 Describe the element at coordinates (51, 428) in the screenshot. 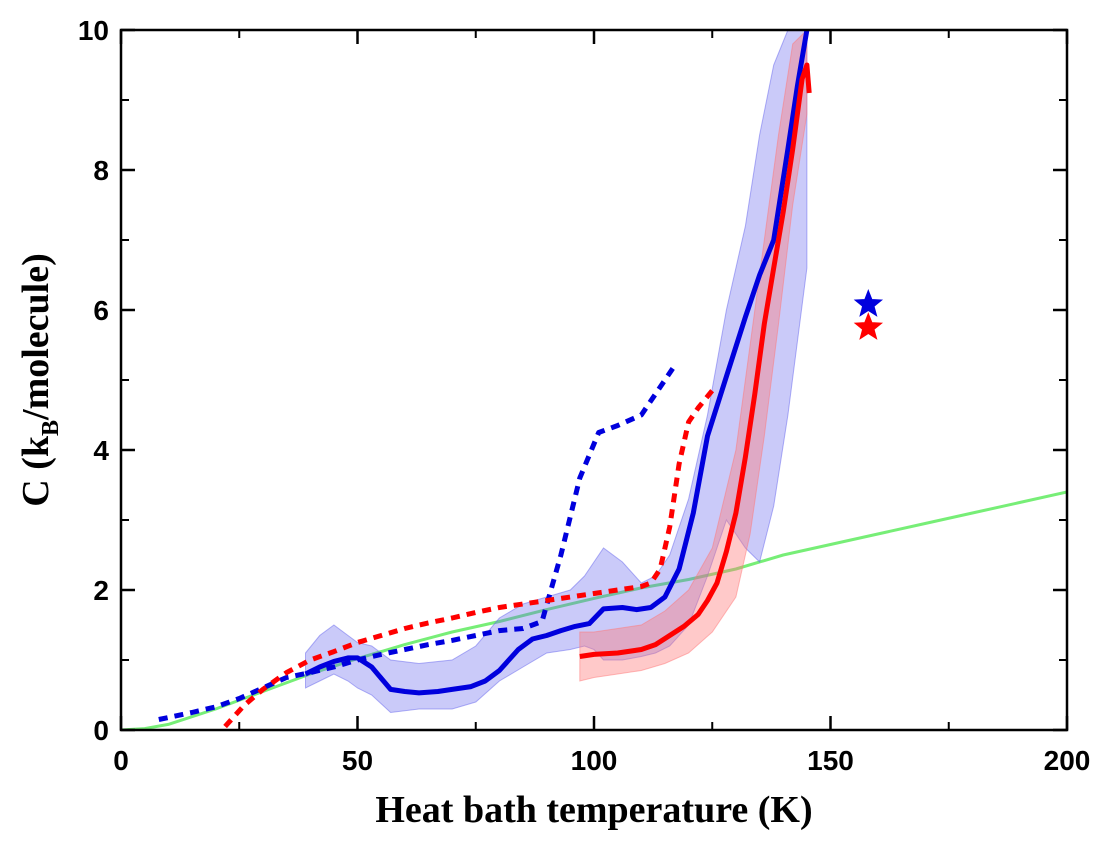

I see `y-axis-title-subscript: B` at that location.